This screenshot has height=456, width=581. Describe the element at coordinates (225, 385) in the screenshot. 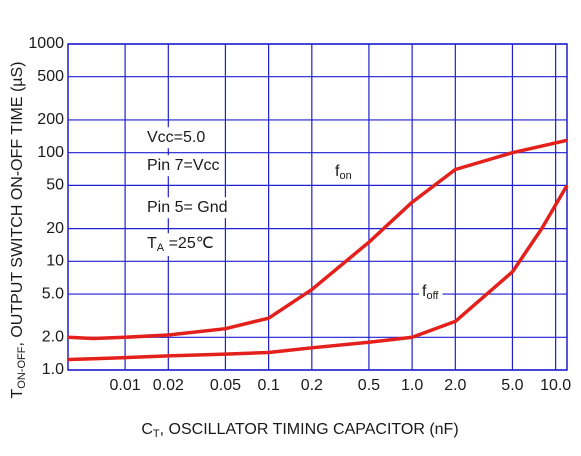

I see `x-tick-label: 0.05` at that location.